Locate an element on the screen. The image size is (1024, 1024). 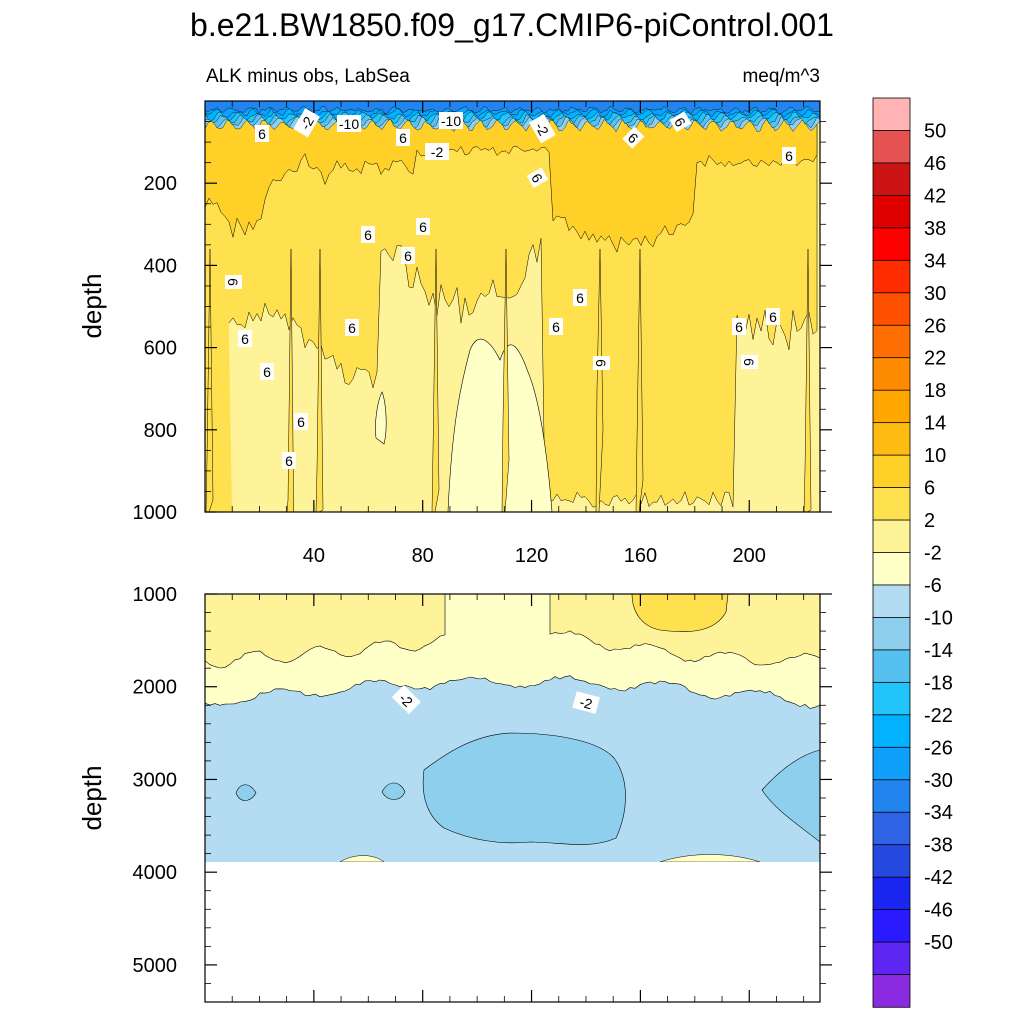
colorbar-label: 18 is located at coordinates (935, 391).